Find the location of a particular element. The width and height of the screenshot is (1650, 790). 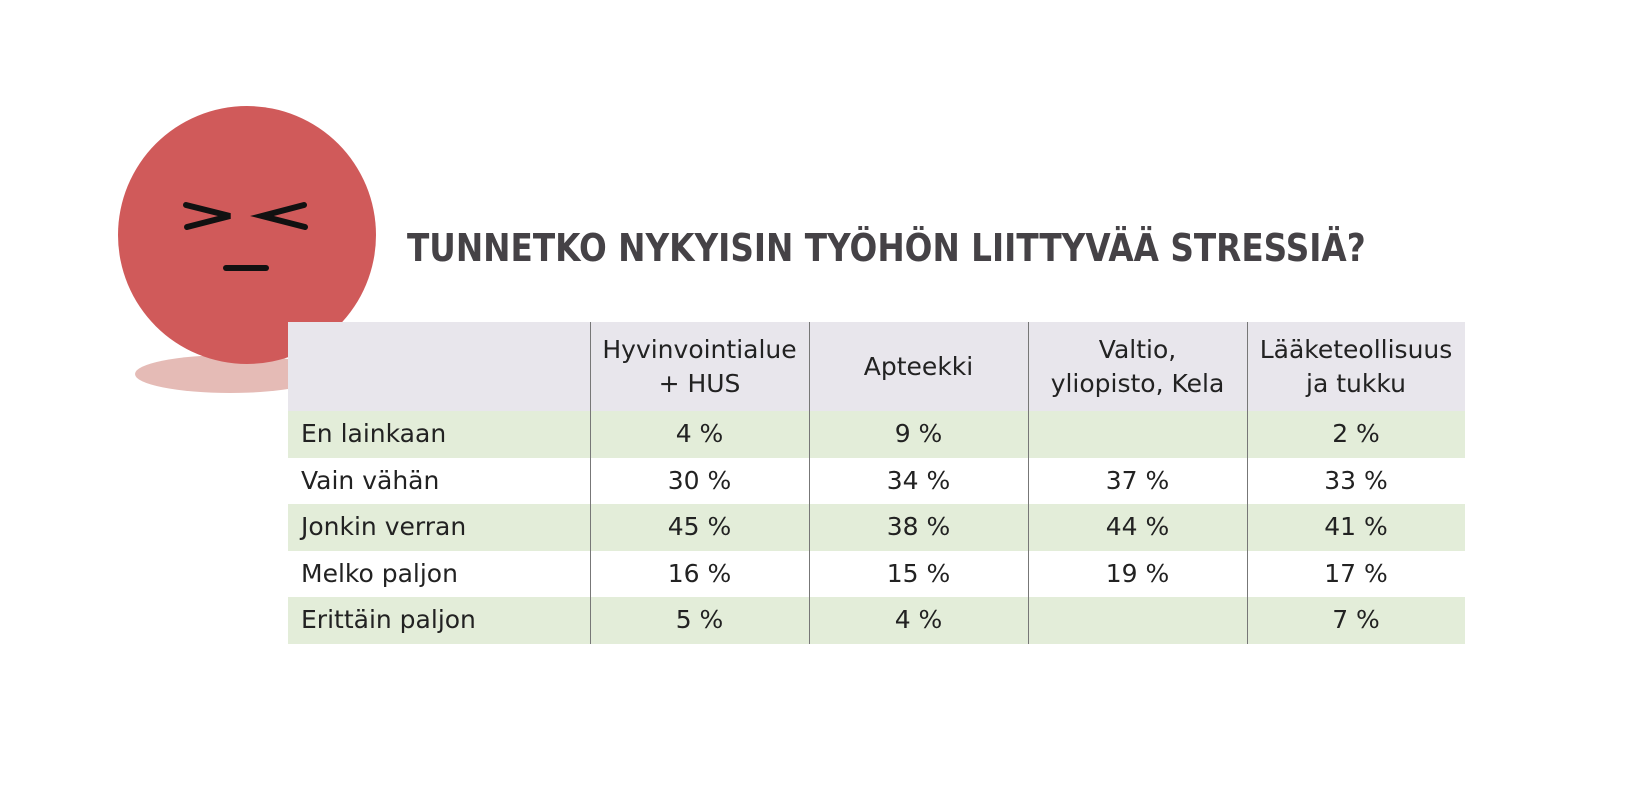

row-label: Erittäin paljon is located at coordinates (388, 620).